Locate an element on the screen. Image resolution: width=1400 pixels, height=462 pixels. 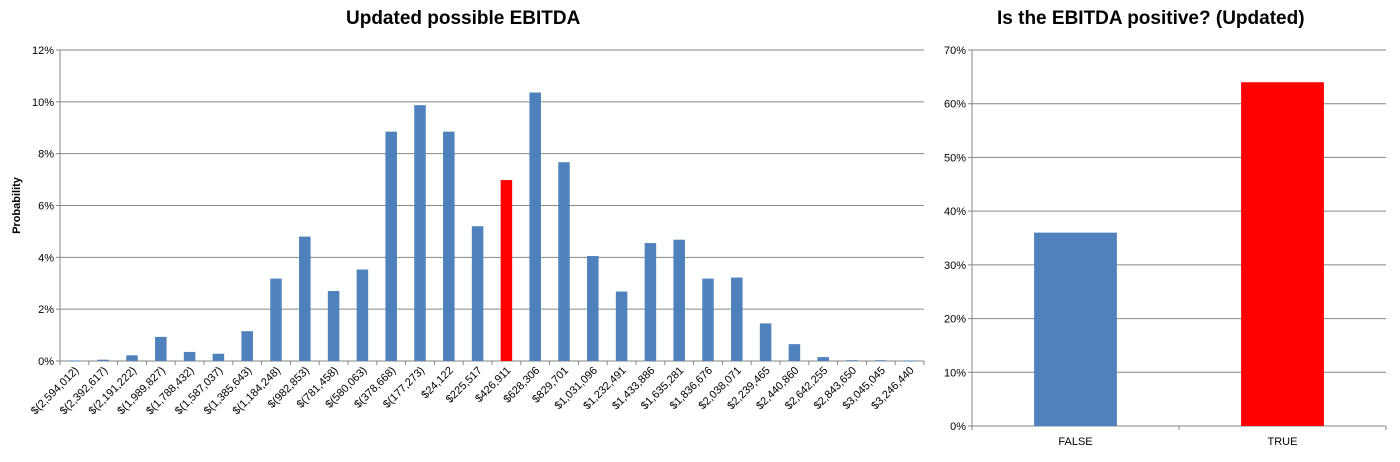
y-tick-label: 12% is located at coordinates (43, 51).